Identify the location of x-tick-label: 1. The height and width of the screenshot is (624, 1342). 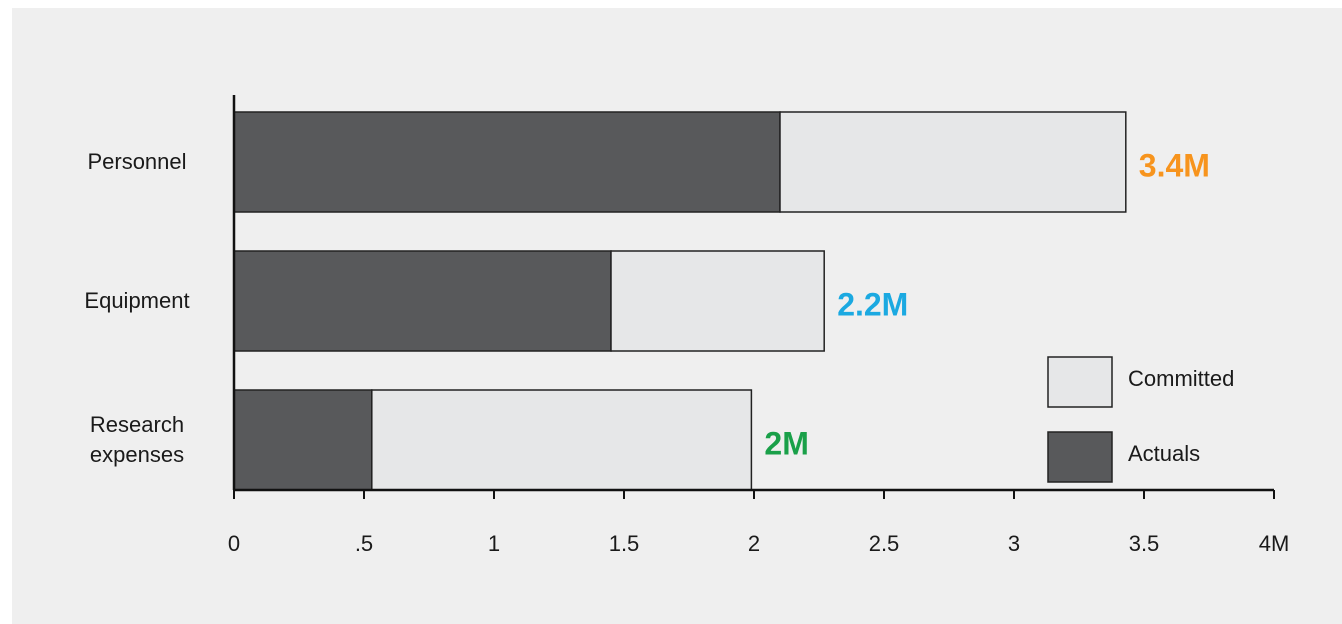
(494, 543).